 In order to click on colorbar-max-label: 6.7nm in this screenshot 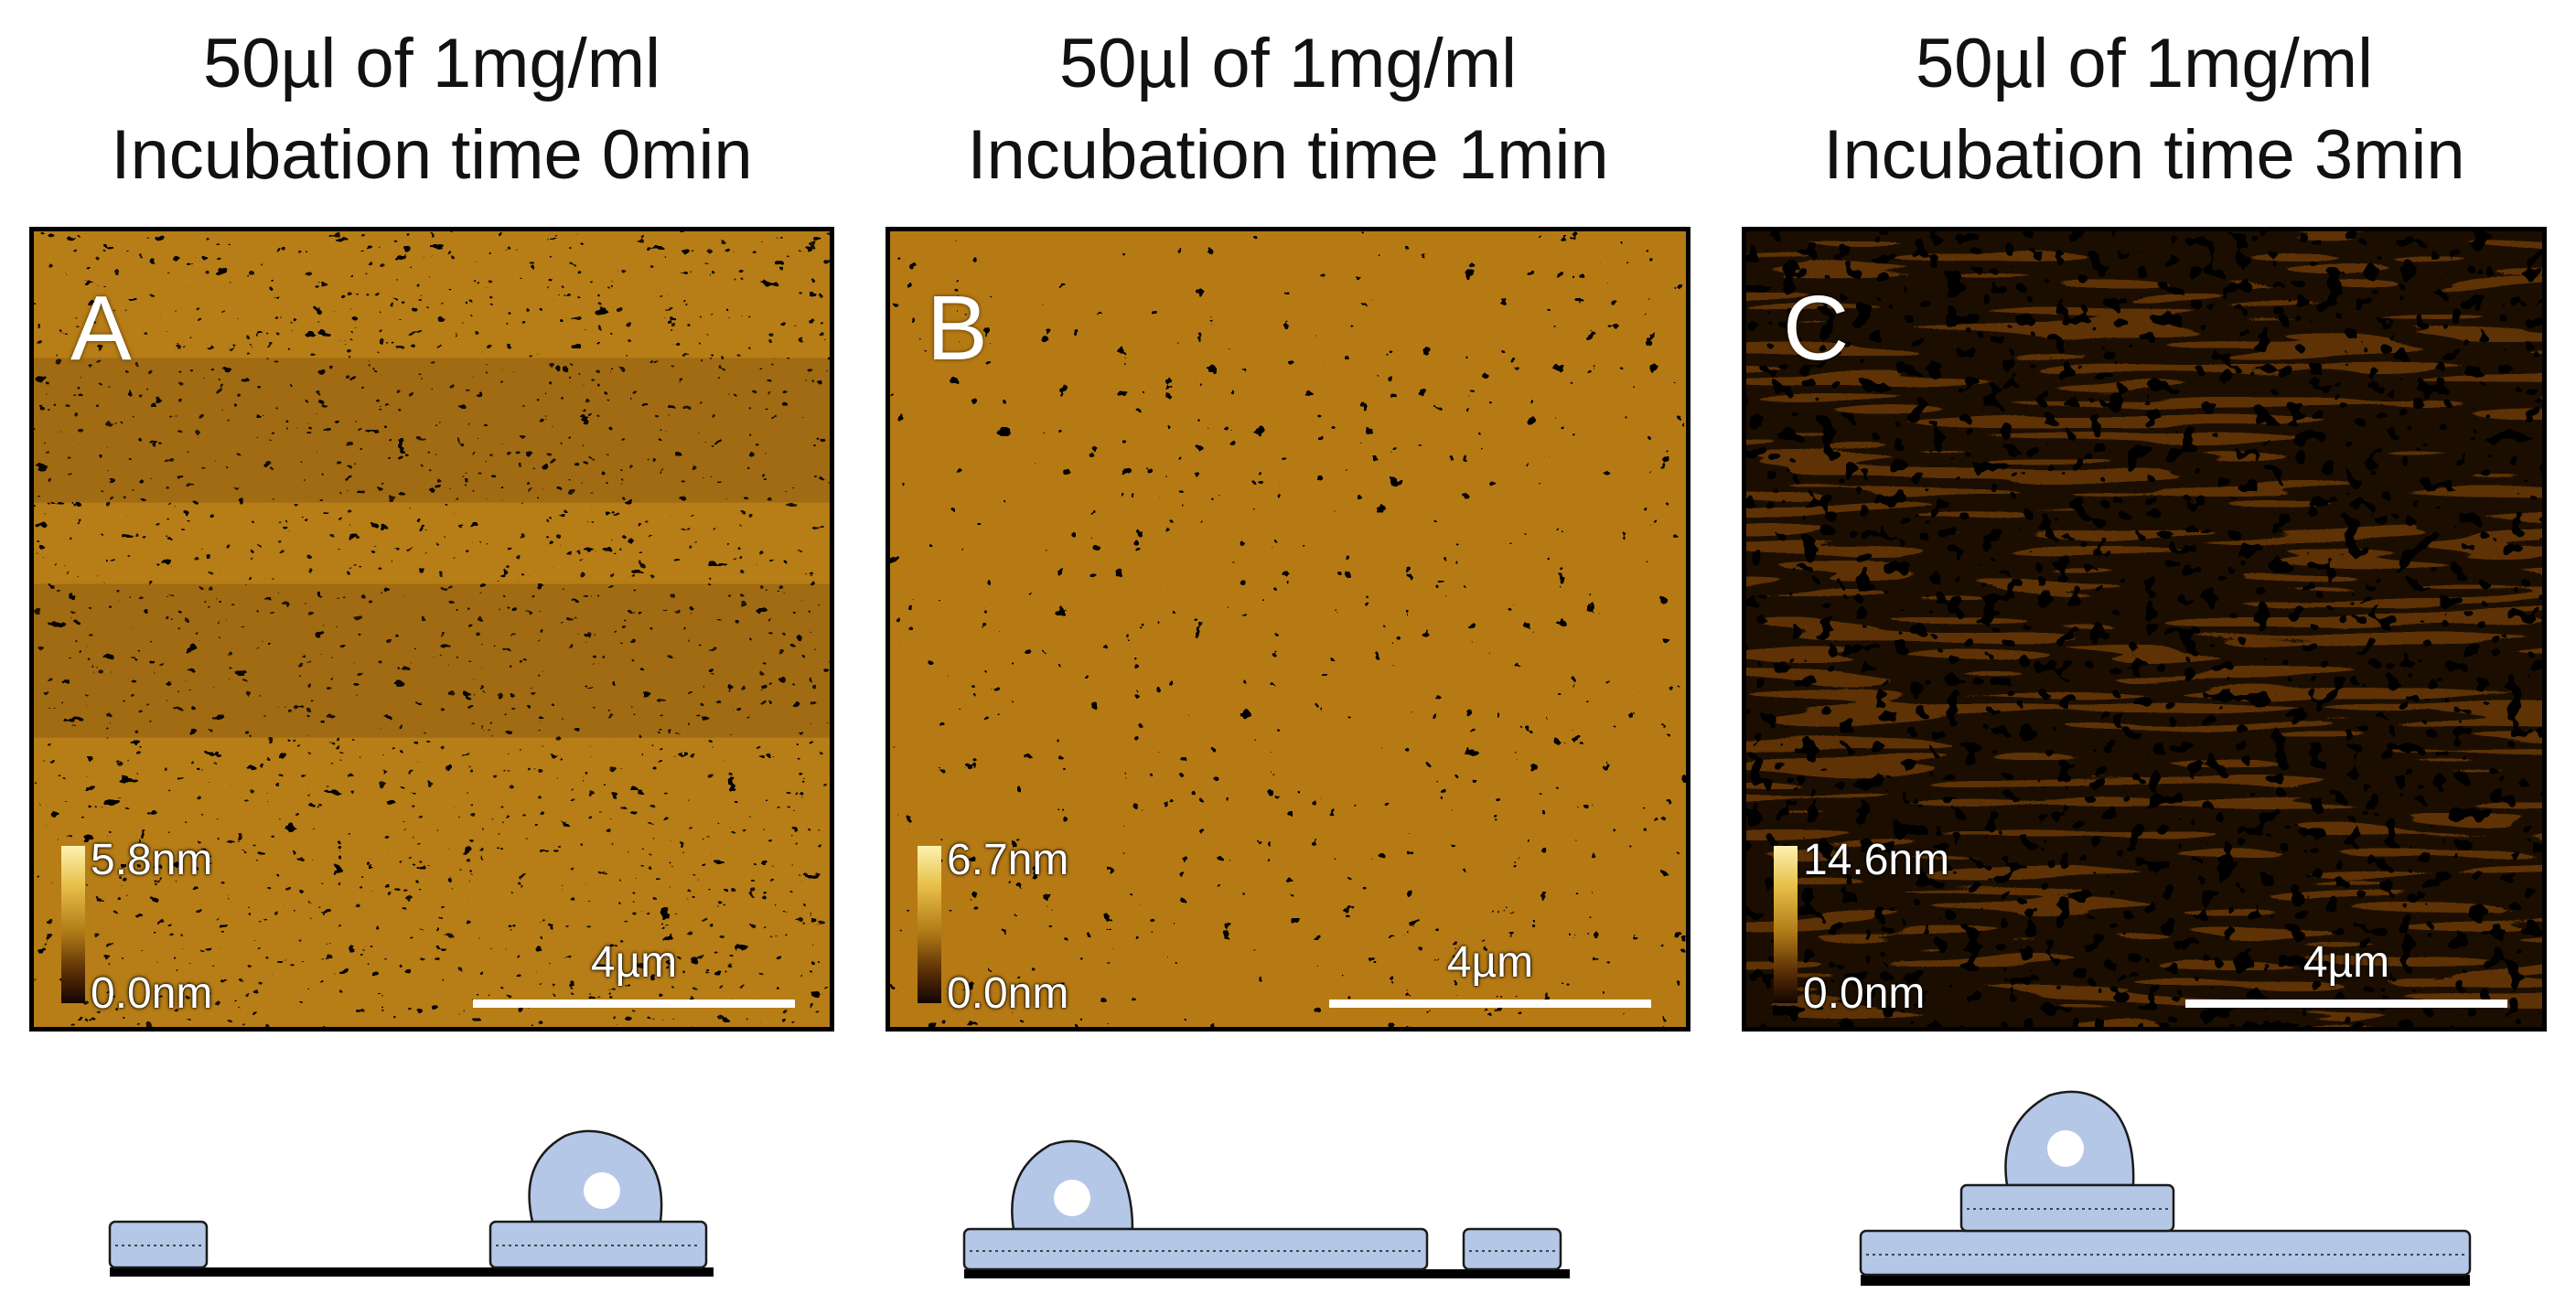, I will do `click(1008, 860)`.